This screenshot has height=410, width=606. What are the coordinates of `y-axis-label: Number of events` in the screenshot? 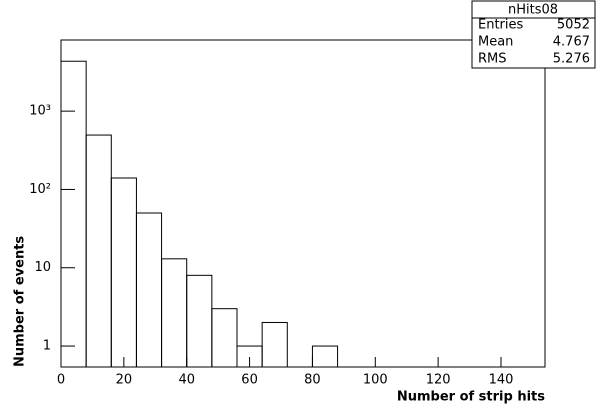 It's located at (20, 301).